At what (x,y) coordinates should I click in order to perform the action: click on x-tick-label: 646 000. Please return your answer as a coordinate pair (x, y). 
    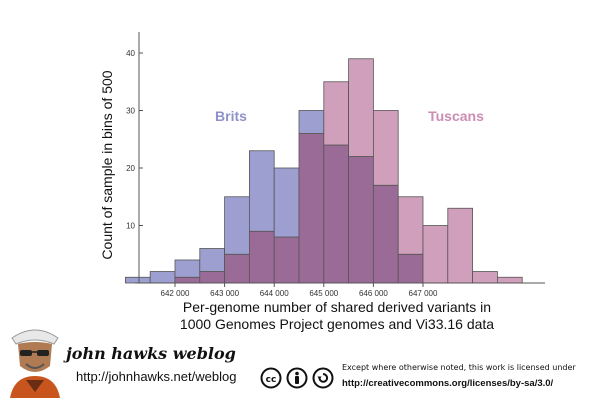
    Looking at the image, I should click on (373, 293).